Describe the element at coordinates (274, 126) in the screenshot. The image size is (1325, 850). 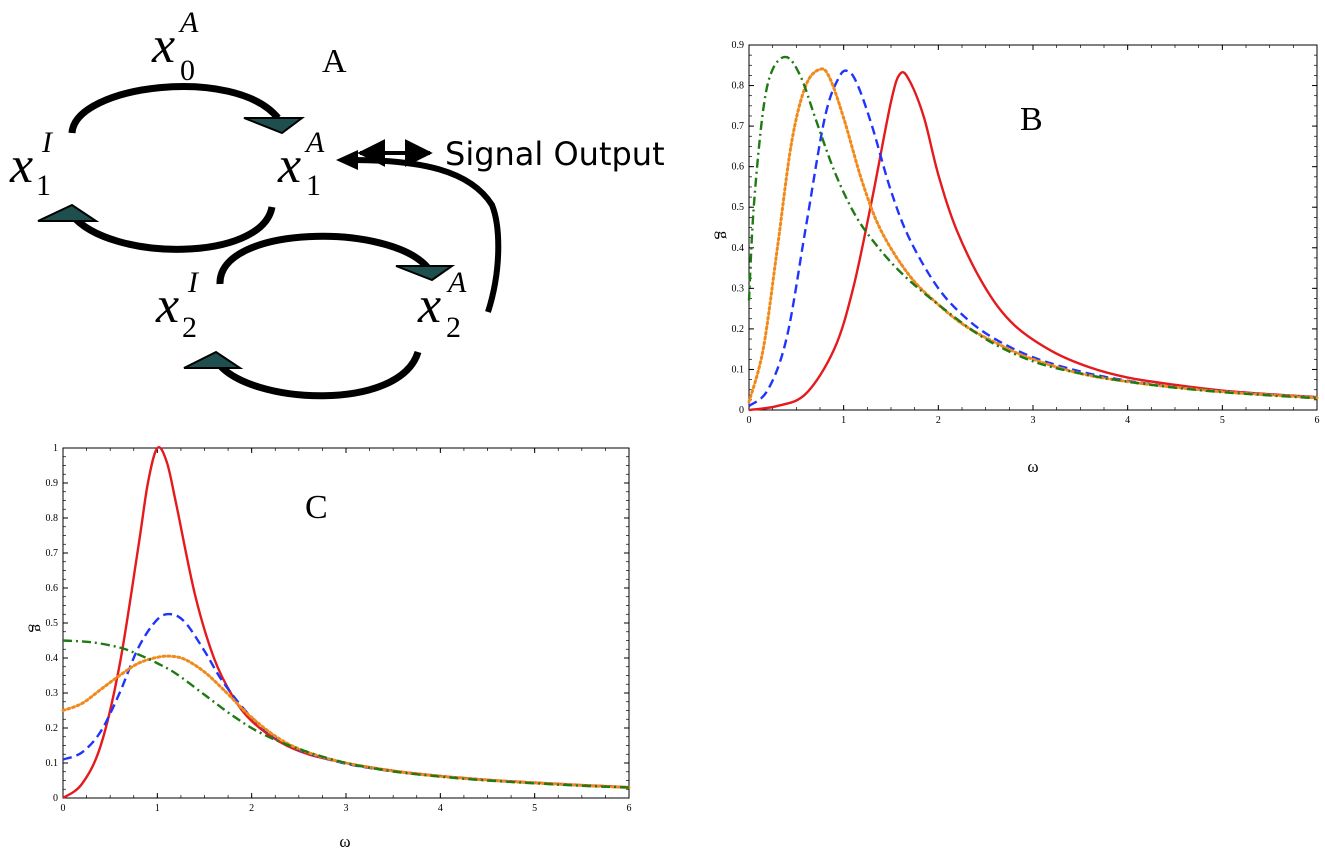
I see `arrowhead-x1a` at that location.